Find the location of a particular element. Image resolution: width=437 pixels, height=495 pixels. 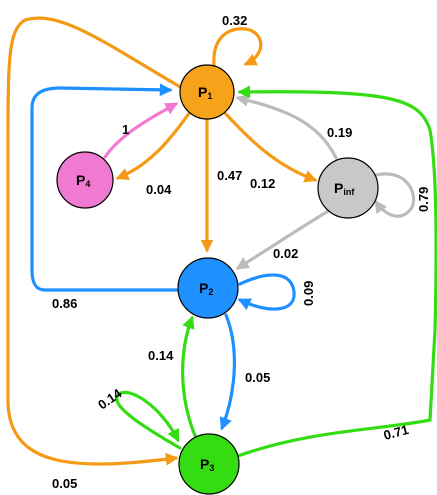

edge-p1-p4 is located at coordinates (153, 145).